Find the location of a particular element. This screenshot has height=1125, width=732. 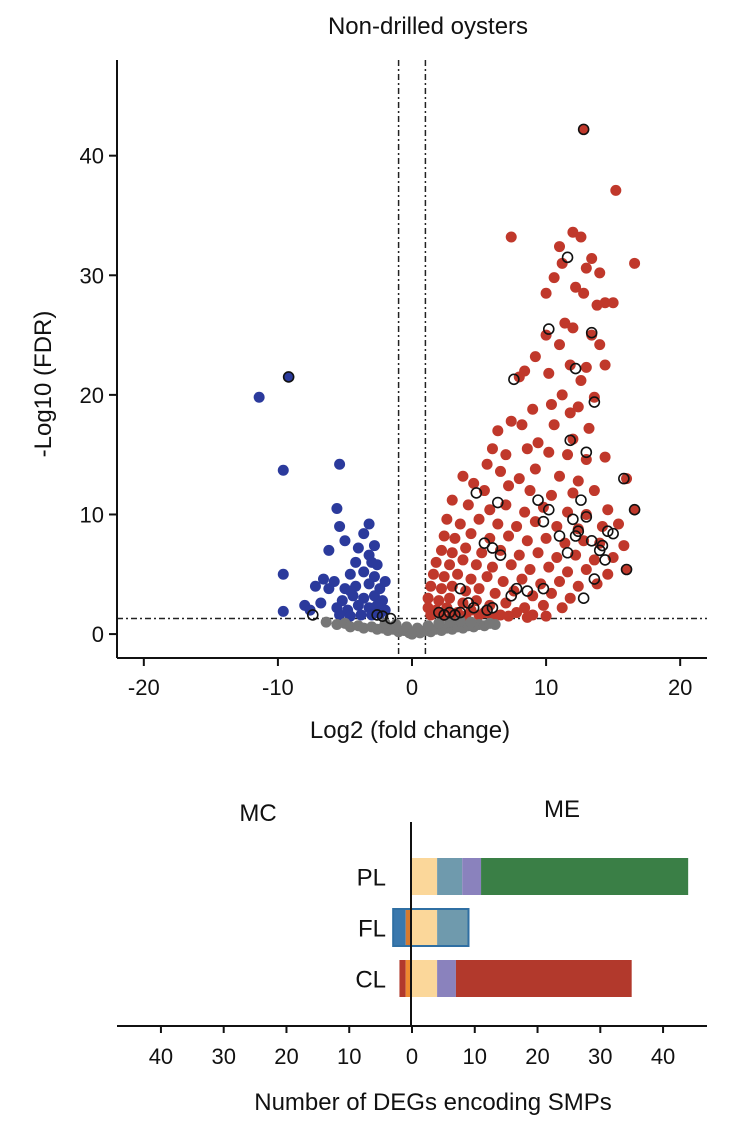

bar-x-tick-label-2: 20 is located at coordinates (286, 1056).